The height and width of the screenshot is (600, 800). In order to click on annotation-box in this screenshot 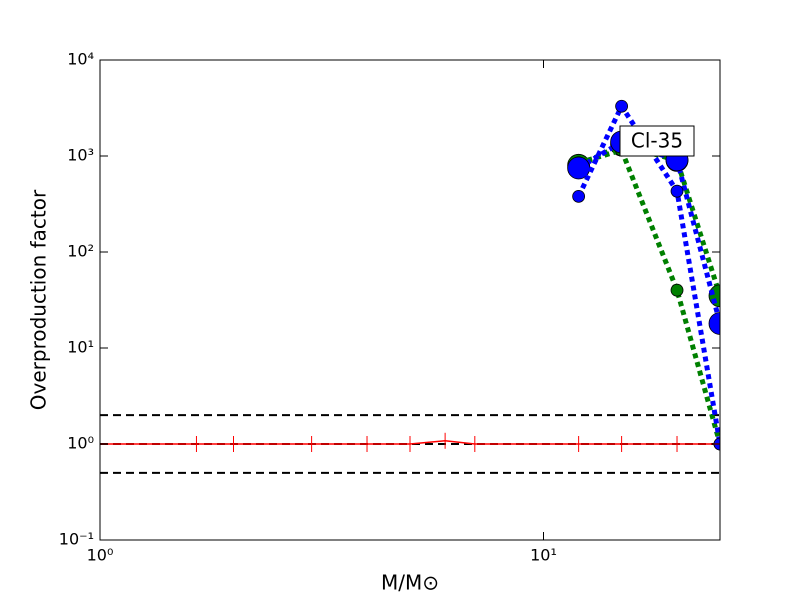, I will do `click(657, 141)`.